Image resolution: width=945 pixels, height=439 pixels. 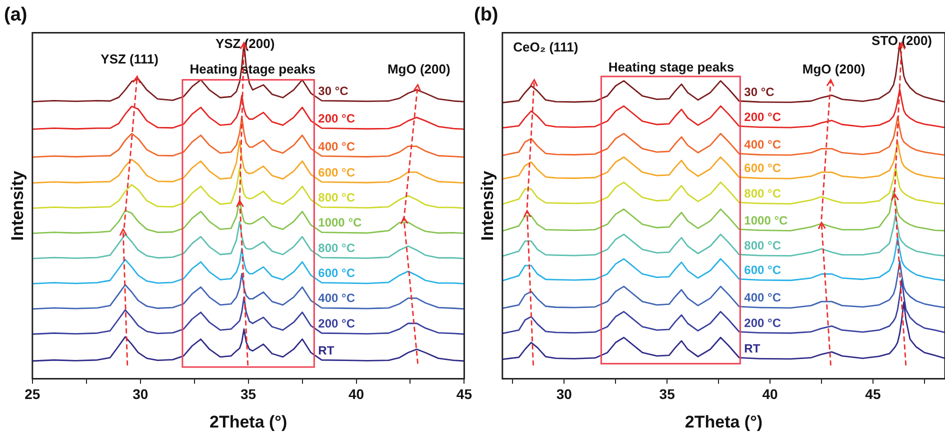 What do you see at coordinates (32, 394) in the screenshot?
I see `x-tick-label: 25` at bounding box center [32, 394].